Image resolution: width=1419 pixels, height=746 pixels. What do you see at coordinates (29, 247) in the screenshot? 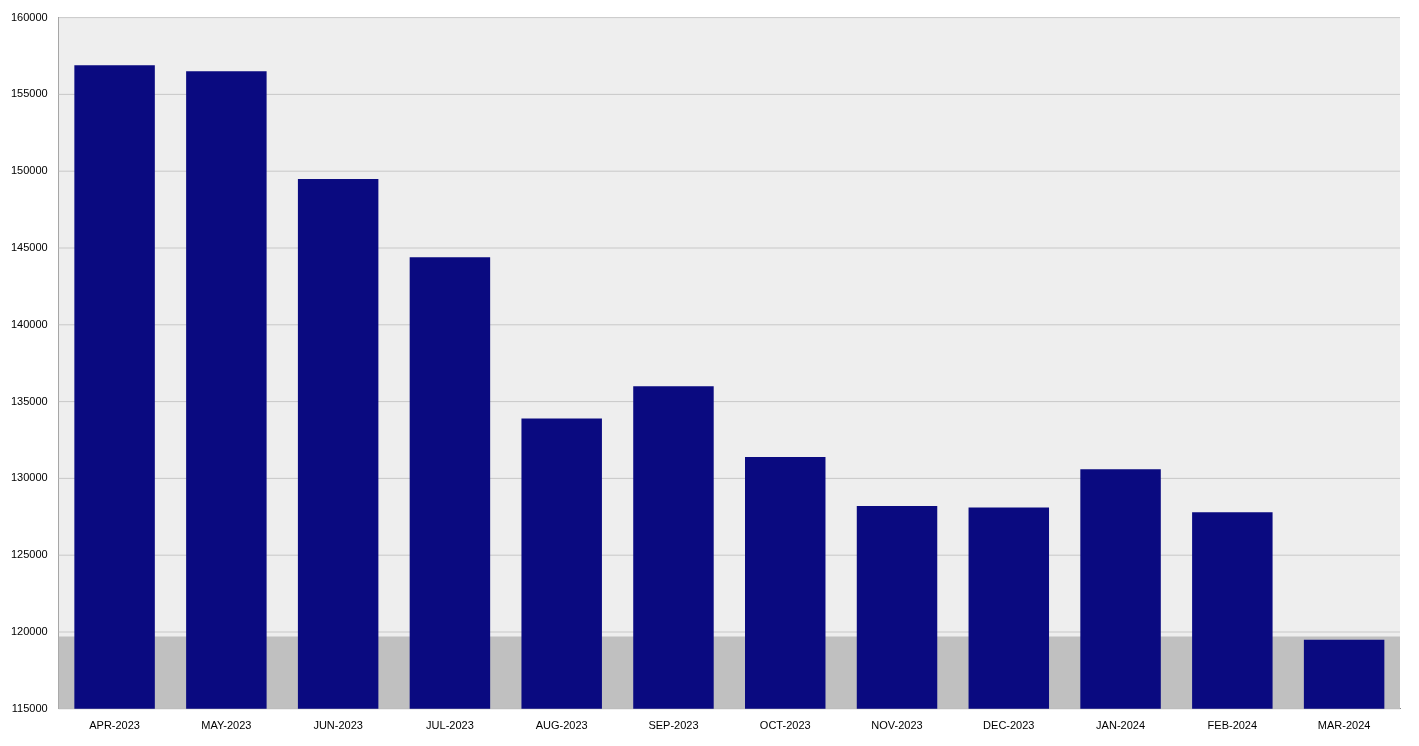
I see `y-tick-label: 145000` at bounding box center [29, 247].